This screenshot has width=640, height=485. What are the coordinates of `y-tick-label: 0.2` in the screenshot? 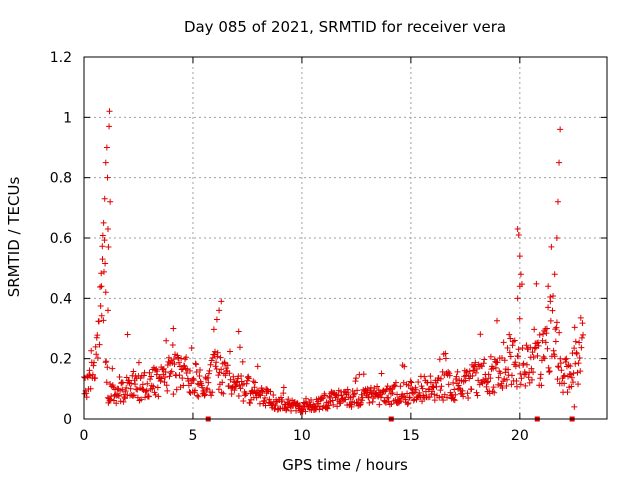 It's located at (61, 360).